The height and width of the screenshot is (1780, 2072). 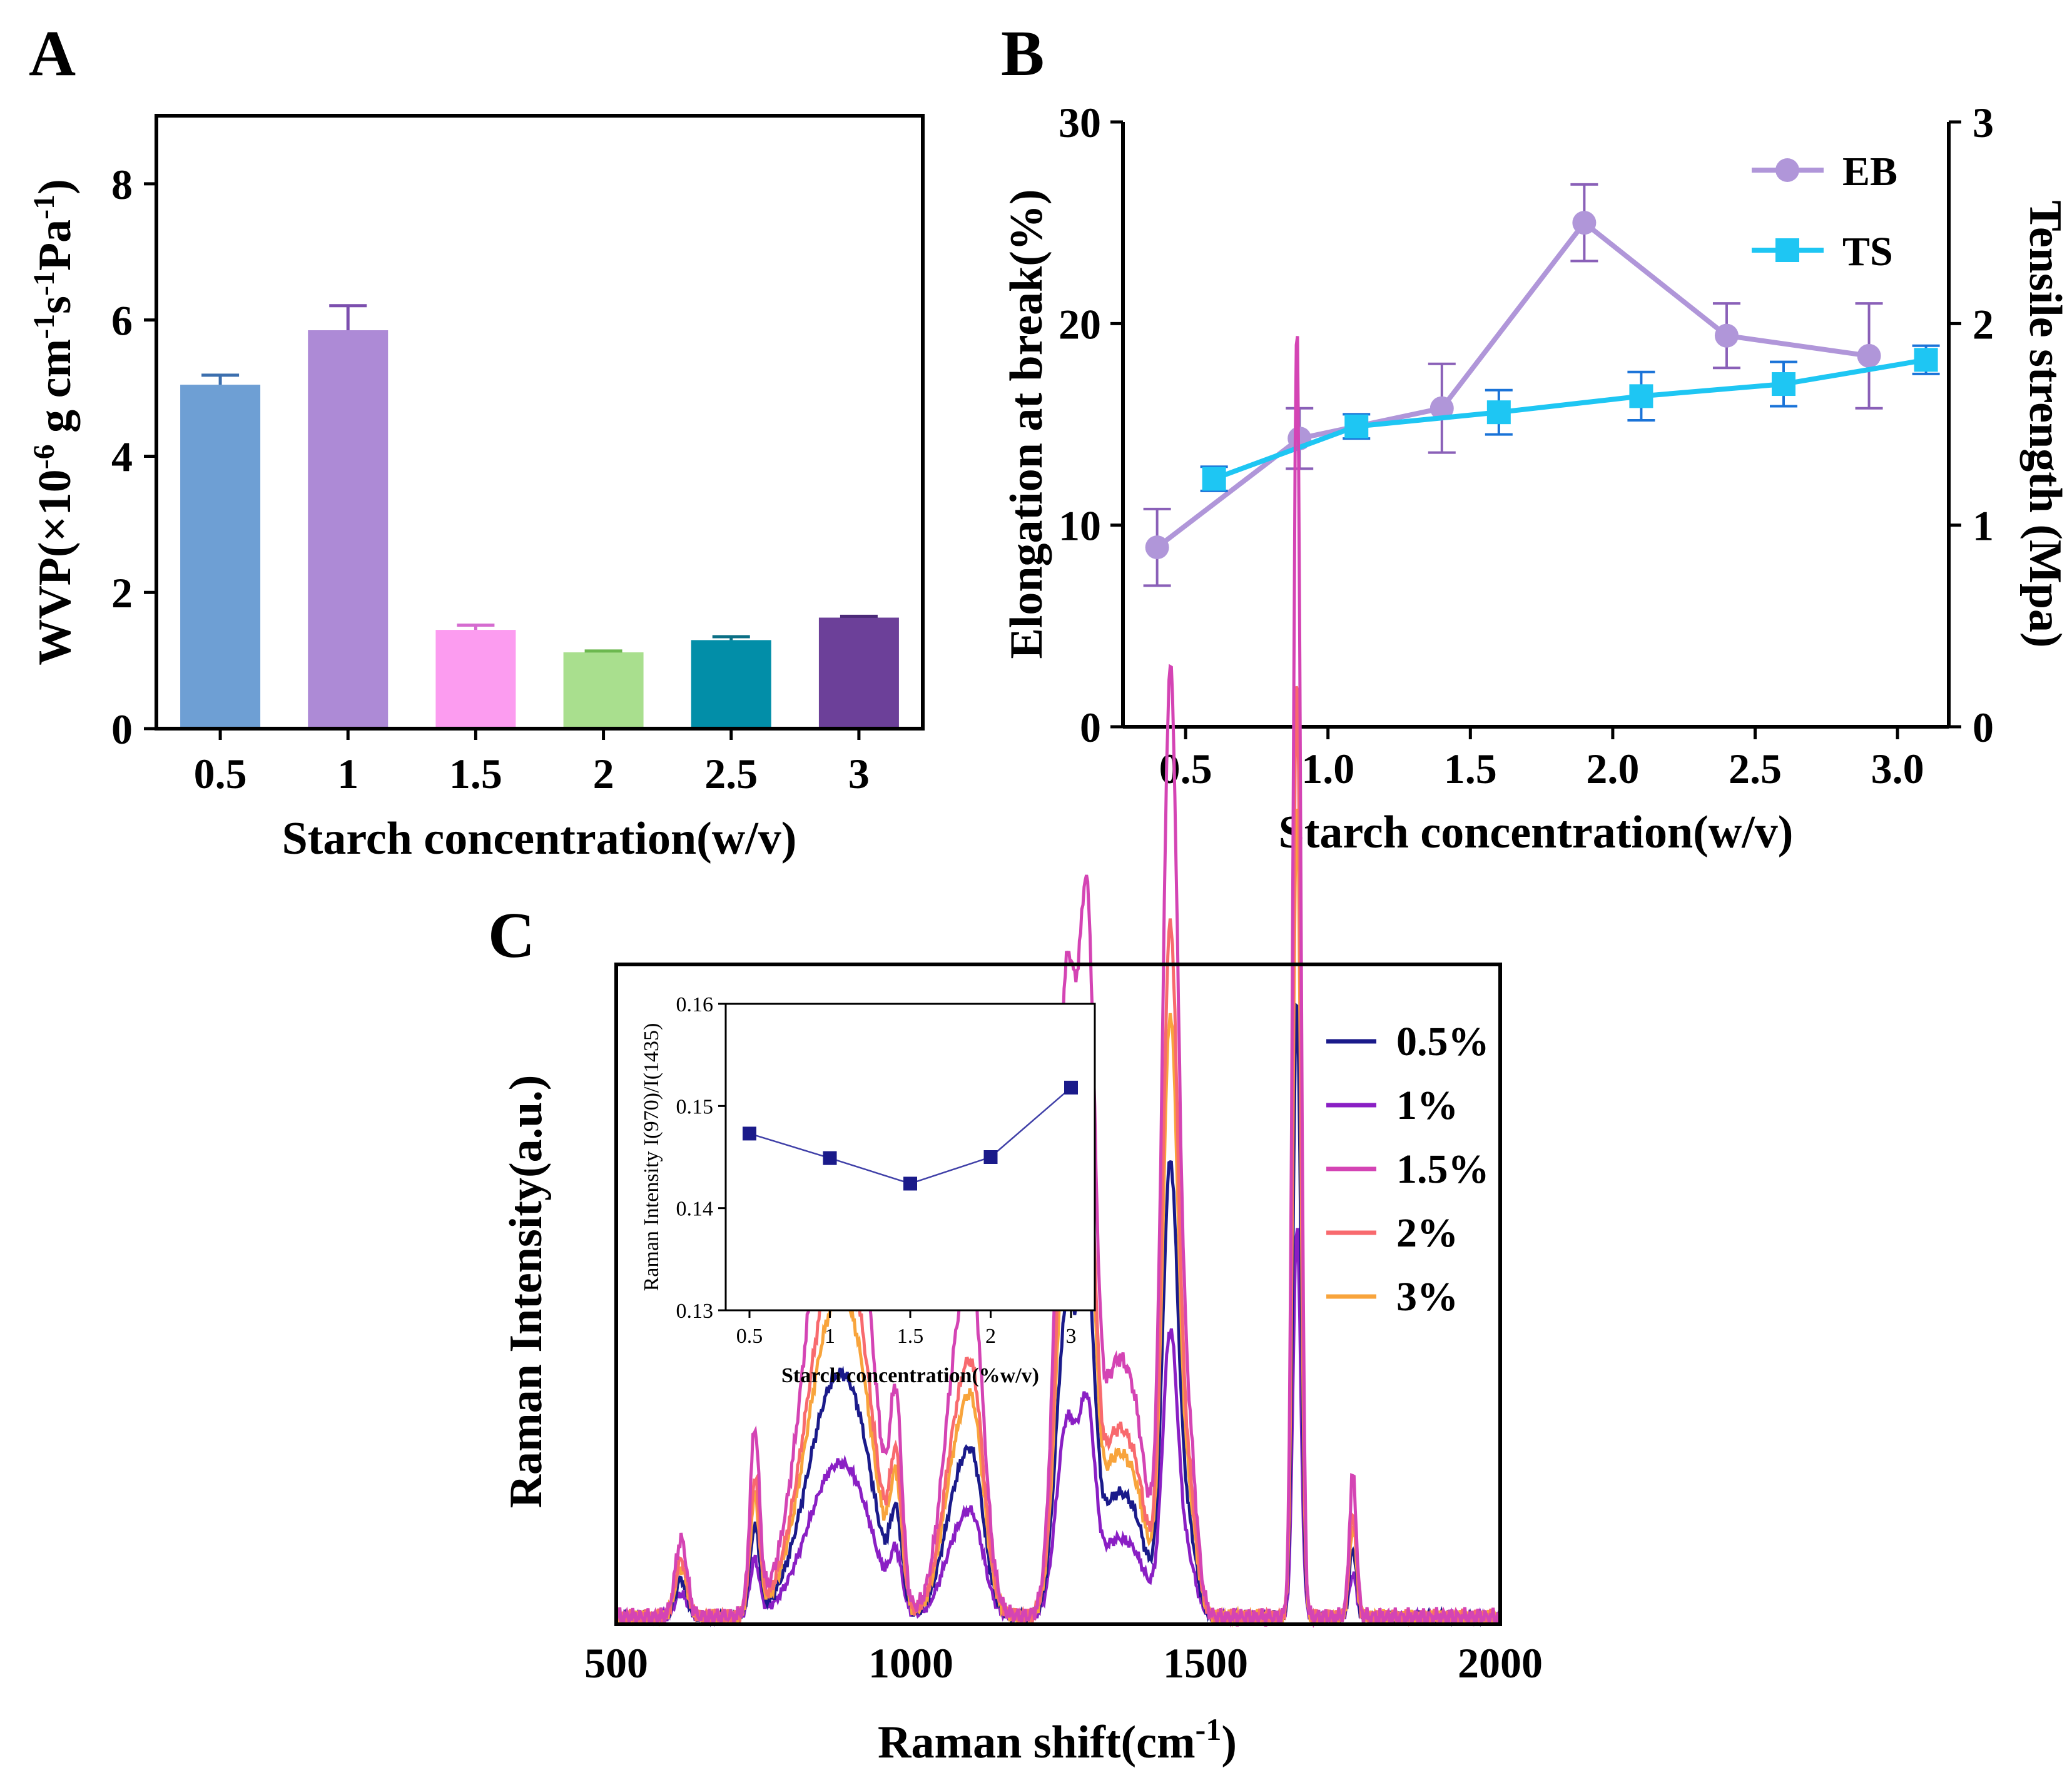 What do you see at coordinates (731, 684) in the screenshot?
I see `bar-2.5` at bounding box center [731, 684].